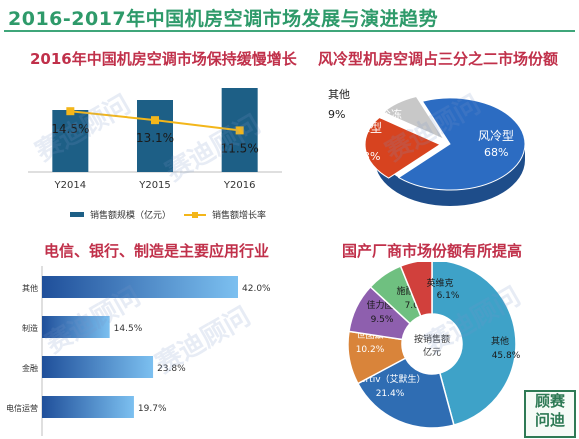  Describe the element at coordinates (391, 114) in the screenshot. I see `chart2-extra-label: 冷冻` at that location.